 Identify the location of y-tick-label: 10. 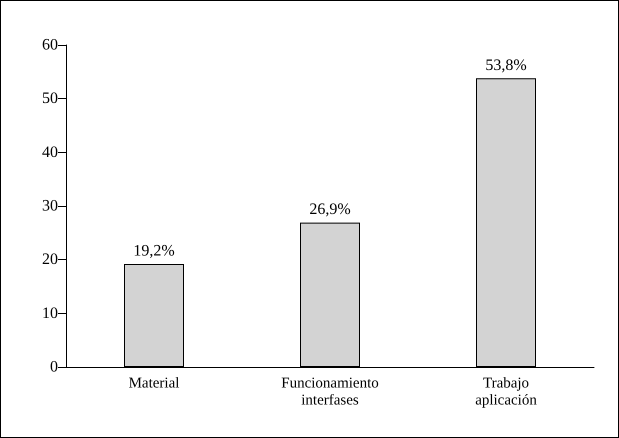
(50, 313).